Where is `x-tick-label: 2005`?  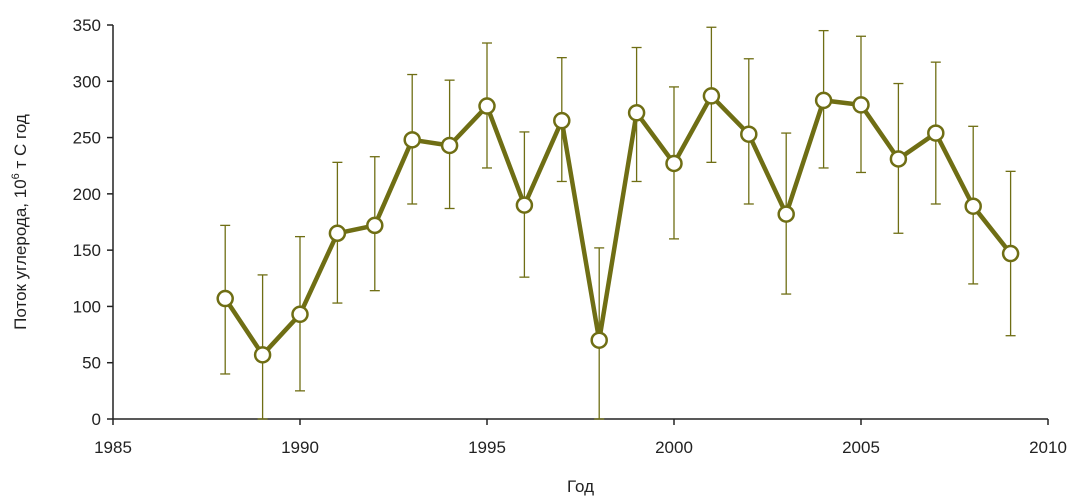
x-tick-label: 2005 is located at coordinates (861, 447).